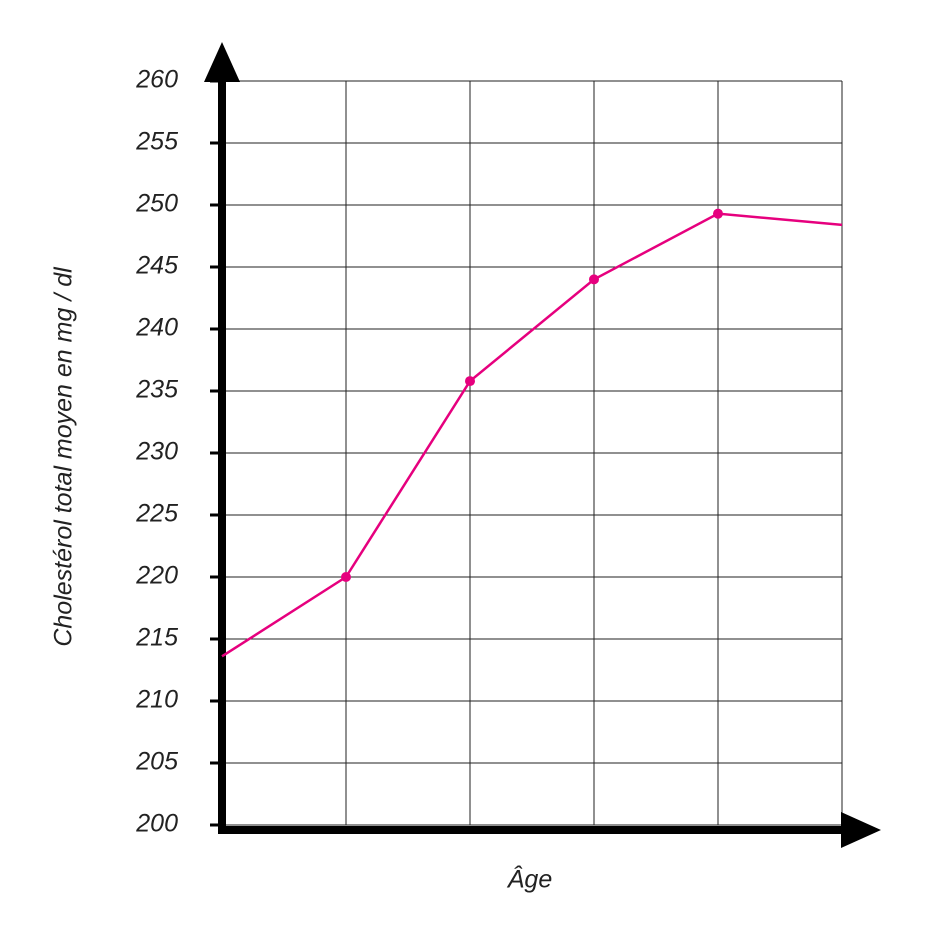 This screenshot has width=934, height=934. I want to click on y-tick-label: 200, so click(156, 824).